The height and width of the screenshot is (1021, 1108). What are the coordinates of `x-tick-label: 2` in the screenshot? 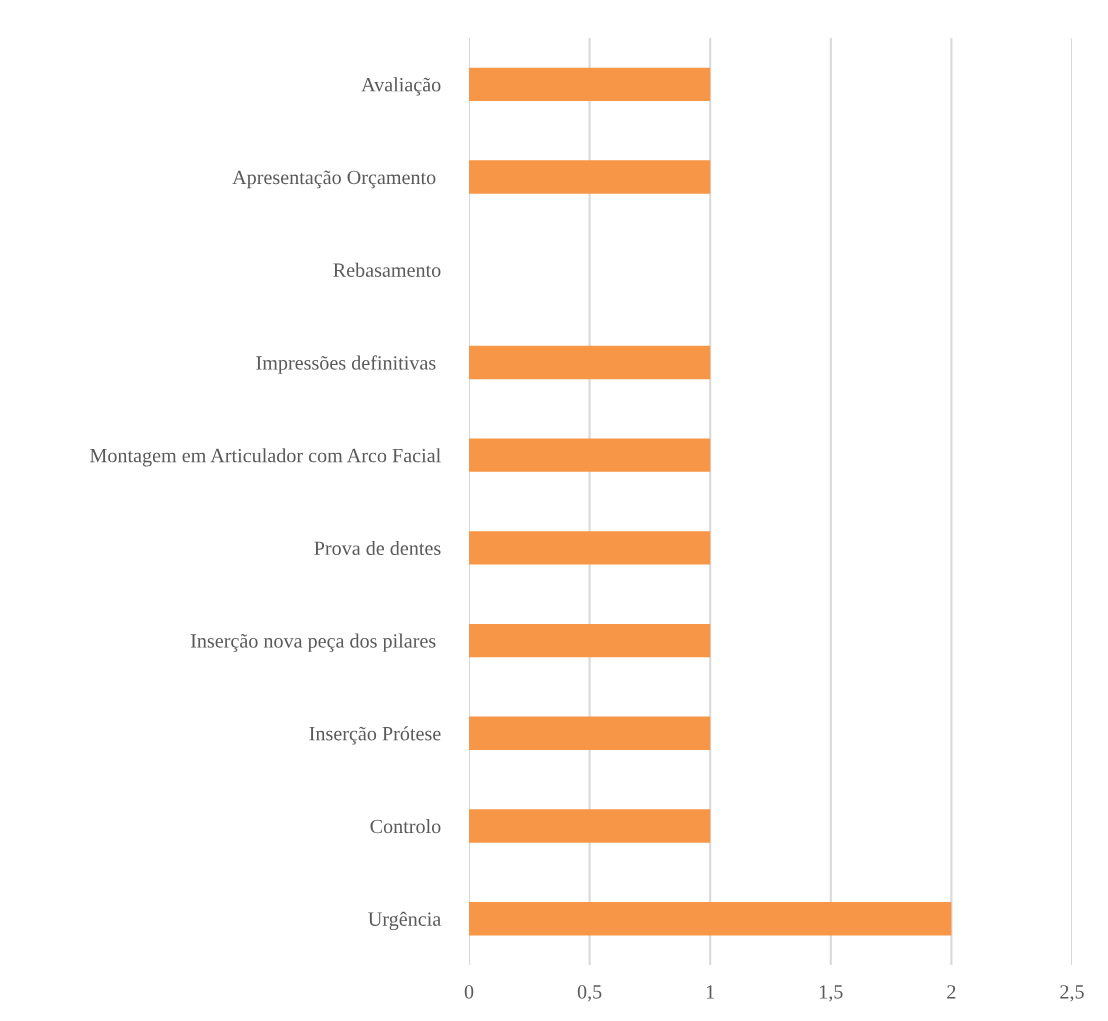 It's located at (951, 992).